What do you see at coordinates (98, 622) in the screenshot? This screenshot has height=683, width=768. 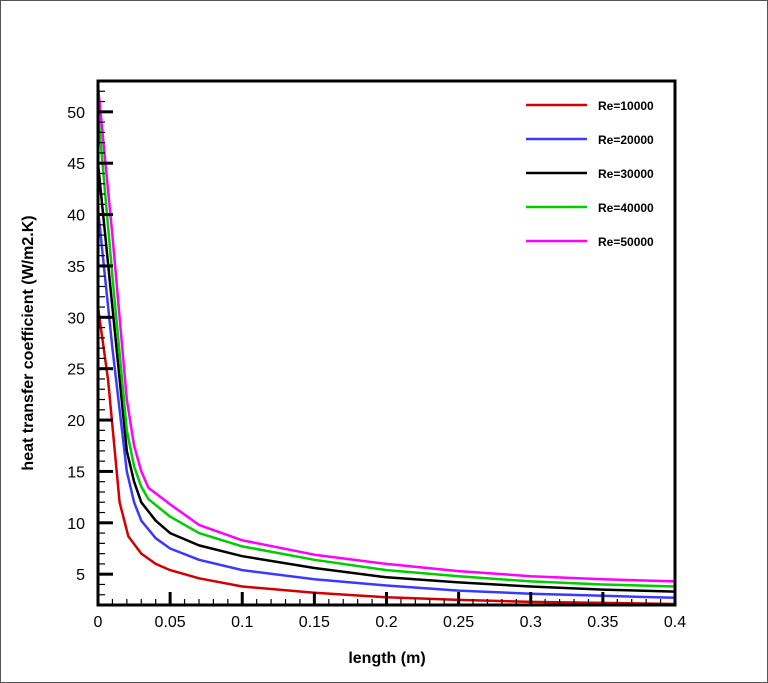 I see `x-tick-label: 0` at bounding box center [98, 622].